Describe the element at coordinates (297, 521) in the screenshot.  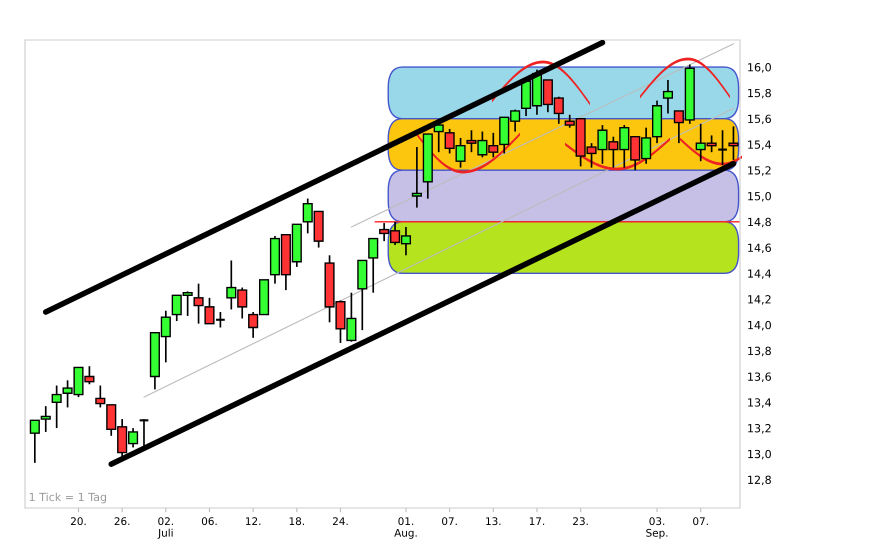
I see `x-tick-label: 18.` at that location.